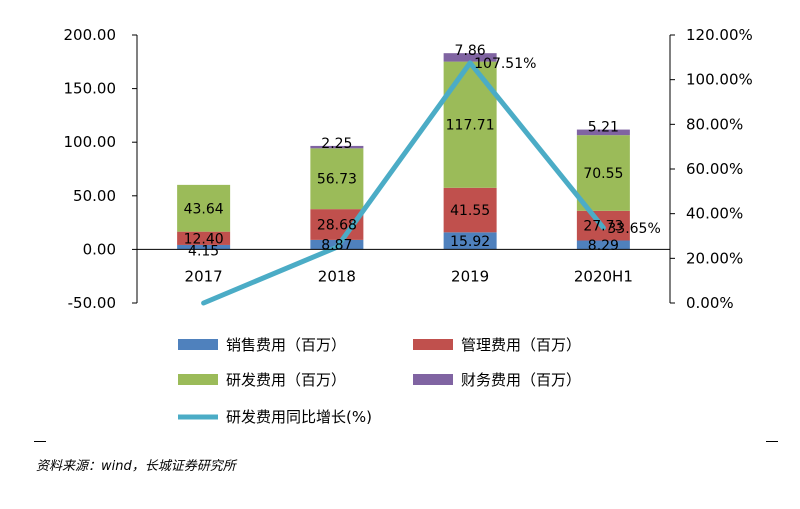 Image resolution: width=800 pixels, height=509 pixels. I want to click on bottom-rule-right, so click(772, 441).